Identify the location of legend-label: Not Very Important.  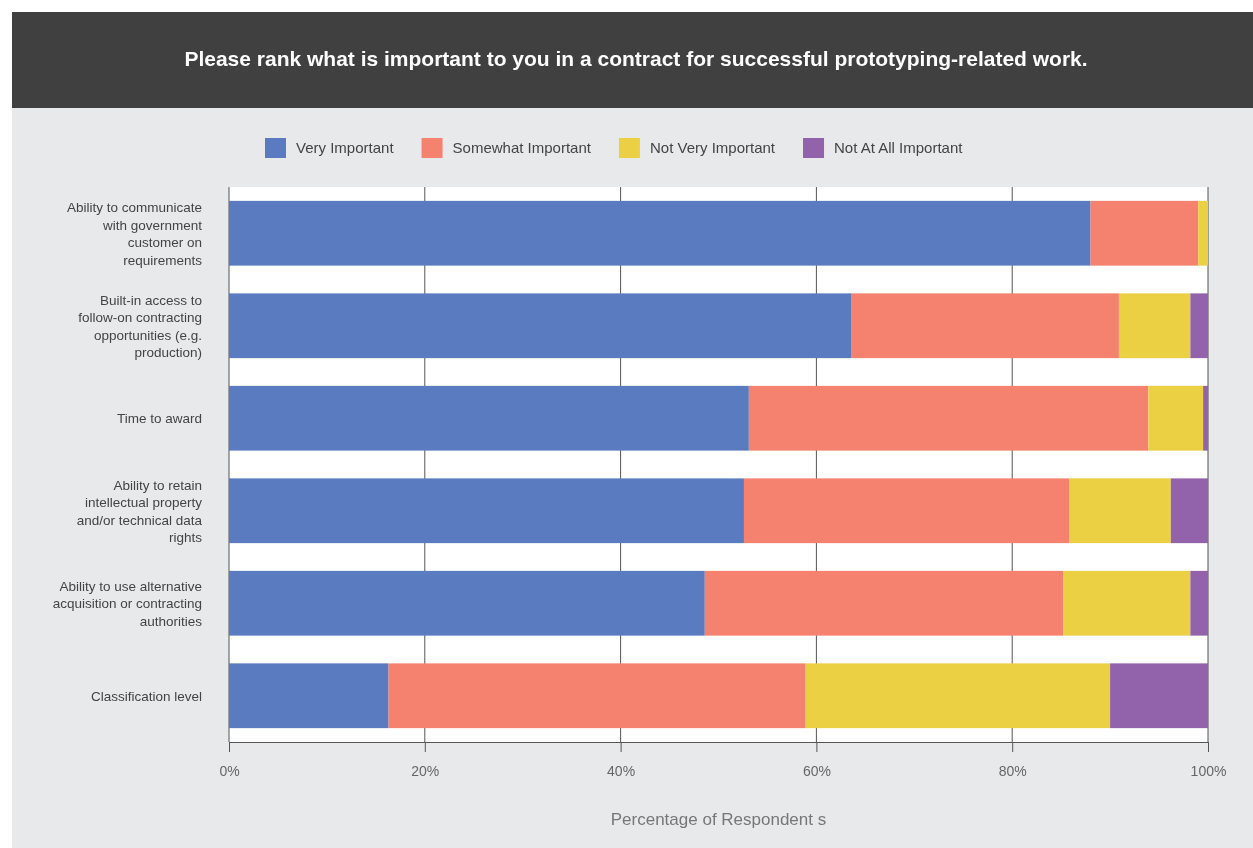
(712, 147).